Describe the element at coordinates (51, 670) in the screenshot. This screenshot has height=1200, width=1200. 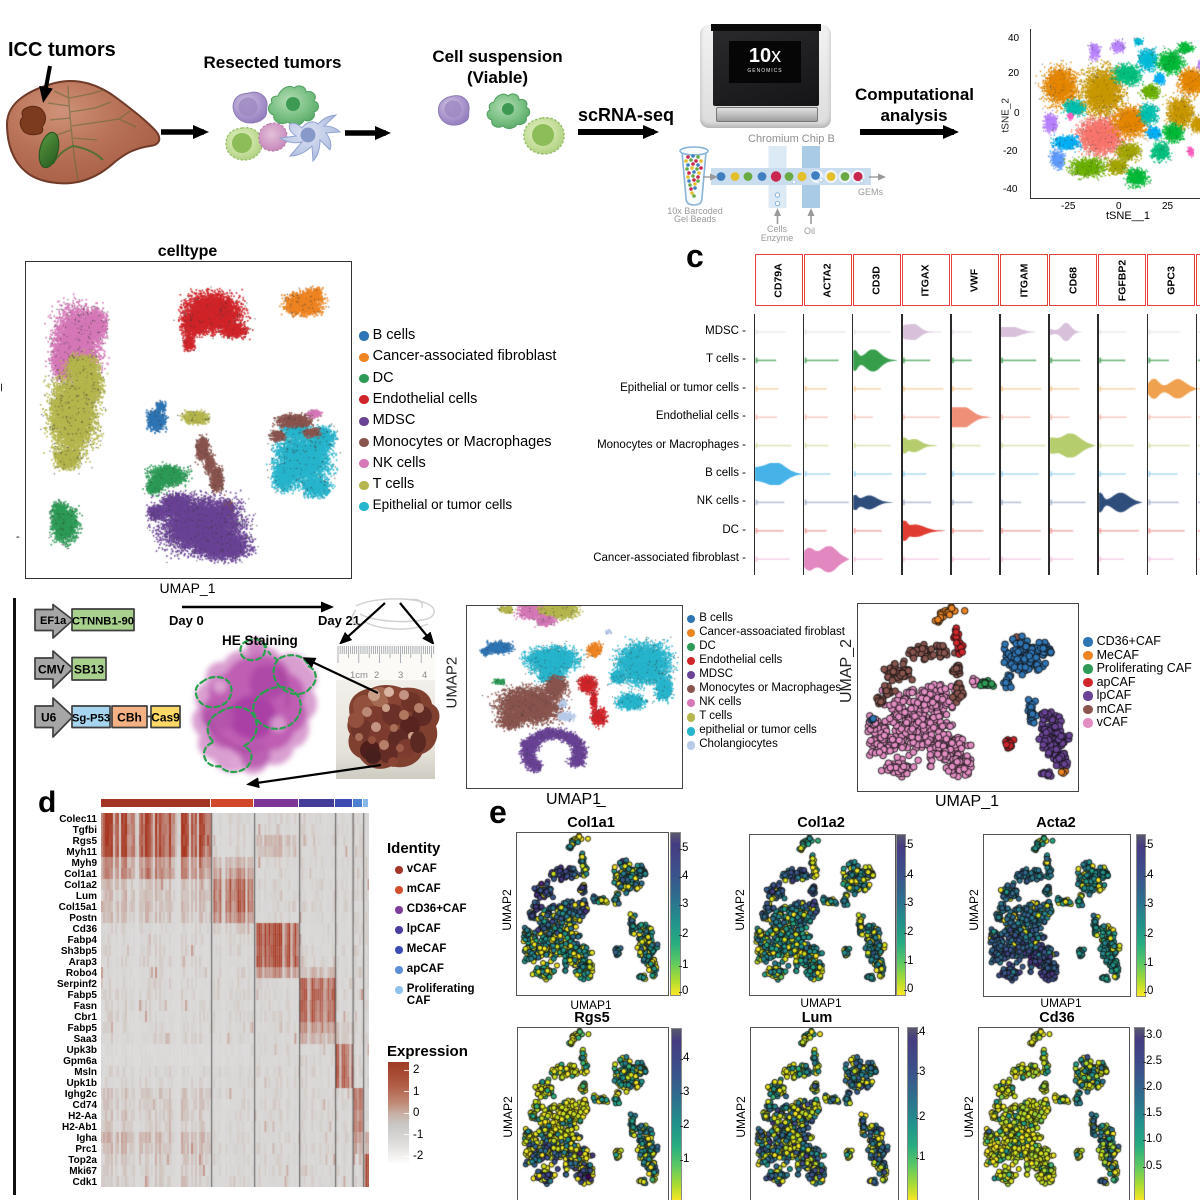
I see `svg-text: CMV` at that location.